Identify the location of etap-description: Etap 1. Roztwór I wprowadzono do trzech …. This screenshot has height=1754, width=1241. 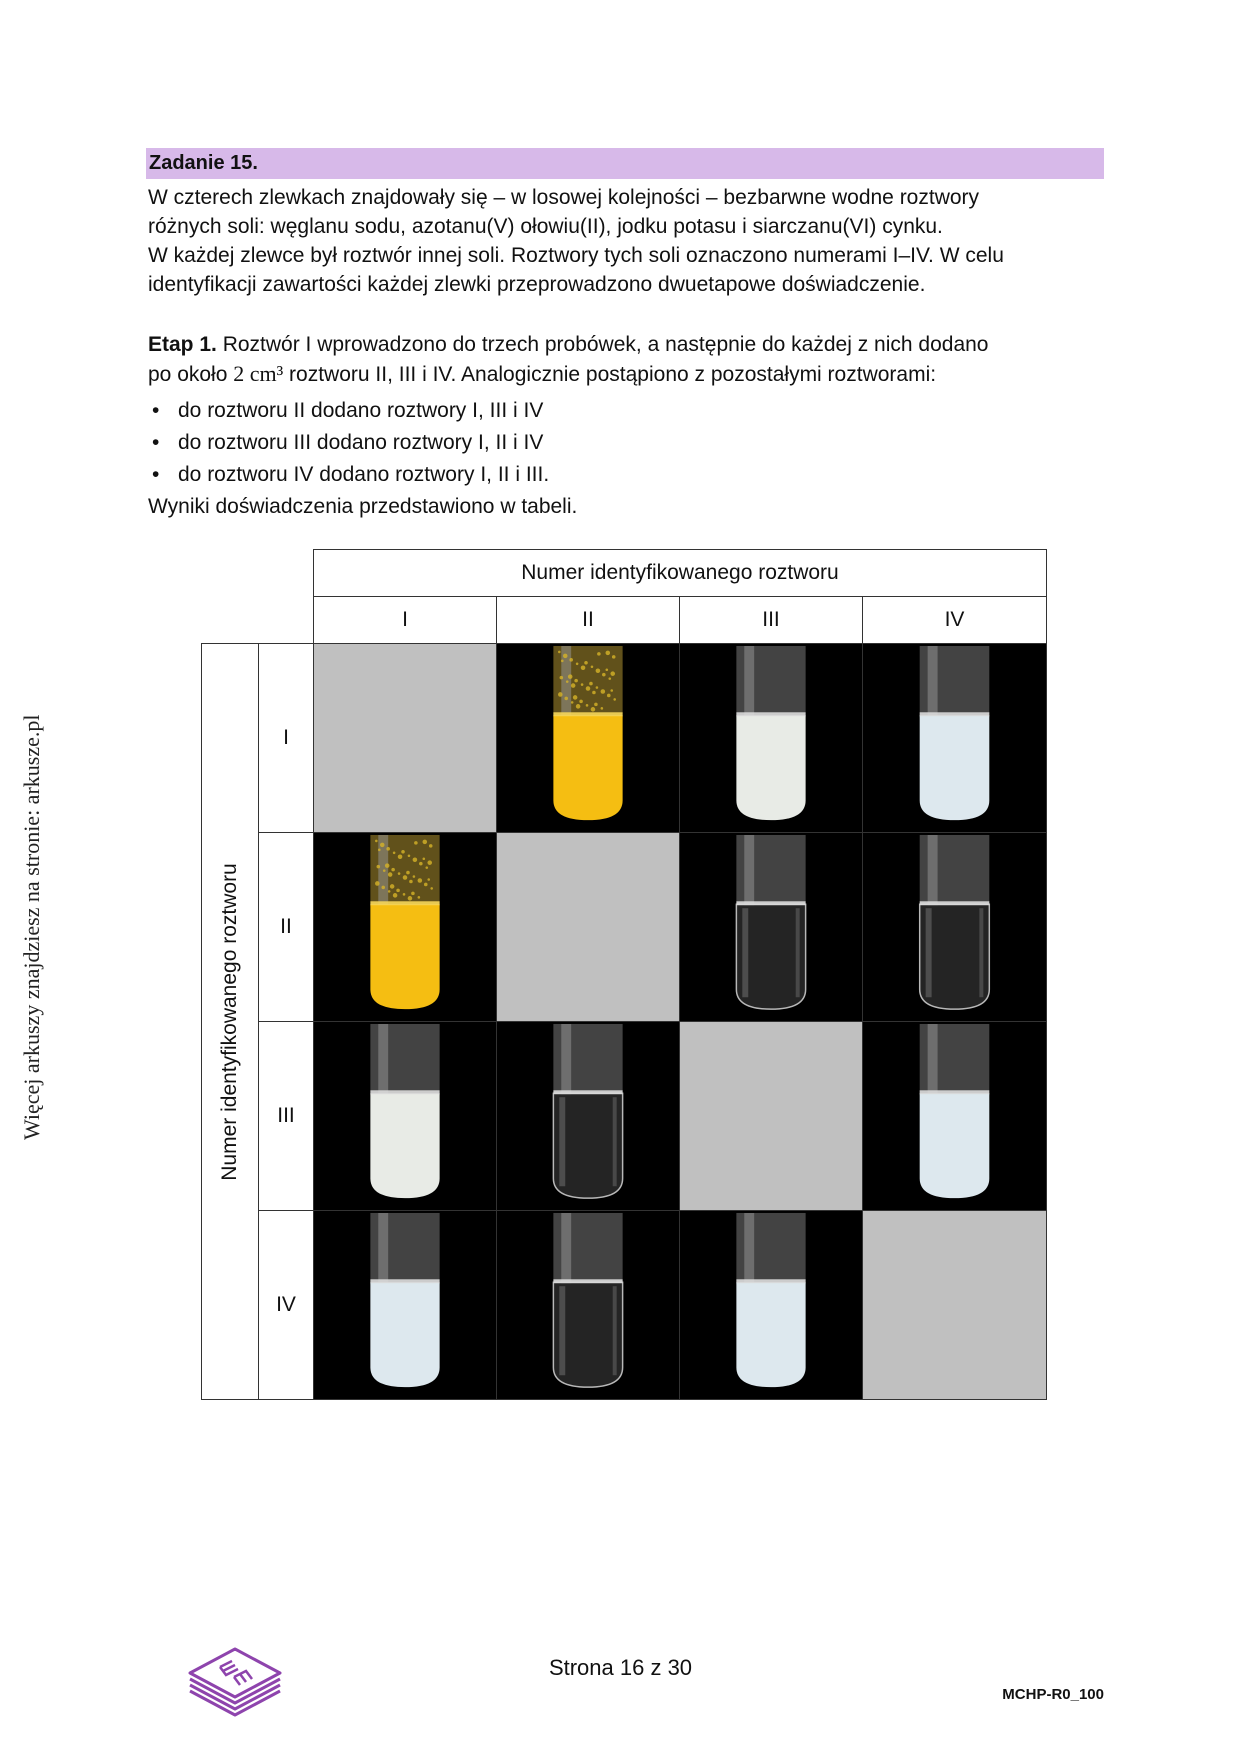
(628, 359).